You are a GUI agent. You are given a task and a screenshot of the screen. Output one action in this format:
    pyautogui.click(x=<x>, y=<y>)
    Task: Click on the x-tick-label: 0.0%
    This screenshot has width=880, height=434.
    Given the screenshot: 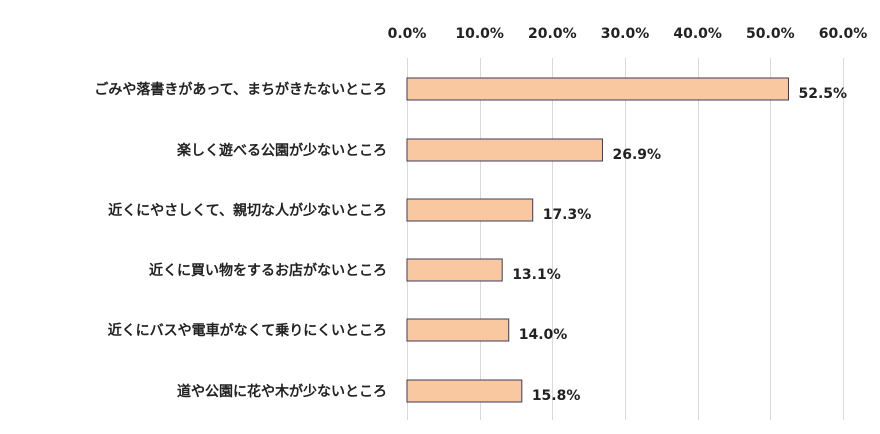 What is the action you would take?
    pyautogui.click(x=407, y=34)
    